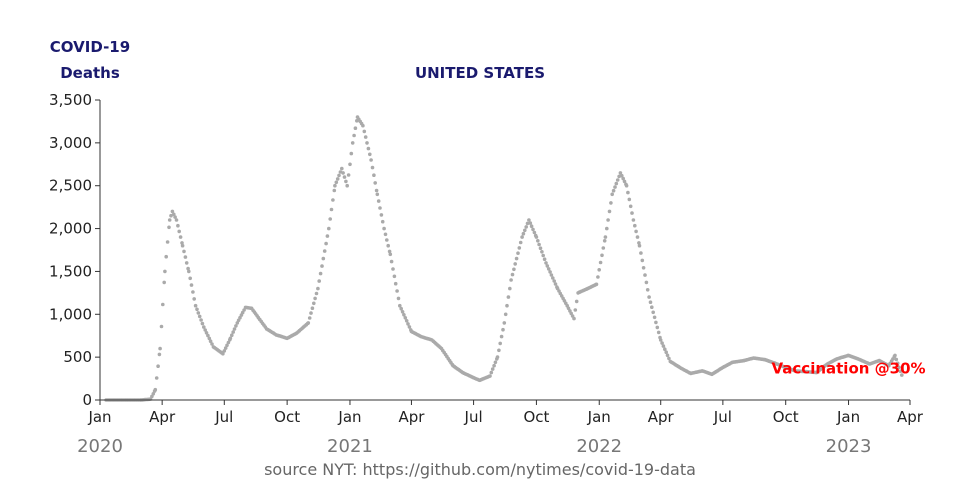  I want to click on x-year-label: 2022, so click(599, 446).